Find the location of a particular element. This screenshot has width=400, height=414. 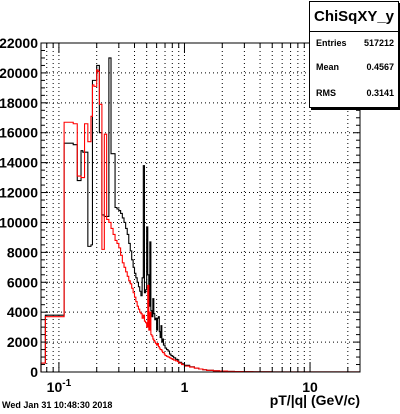

y-tick-label: 4000 is located at coordinates (22, 312).